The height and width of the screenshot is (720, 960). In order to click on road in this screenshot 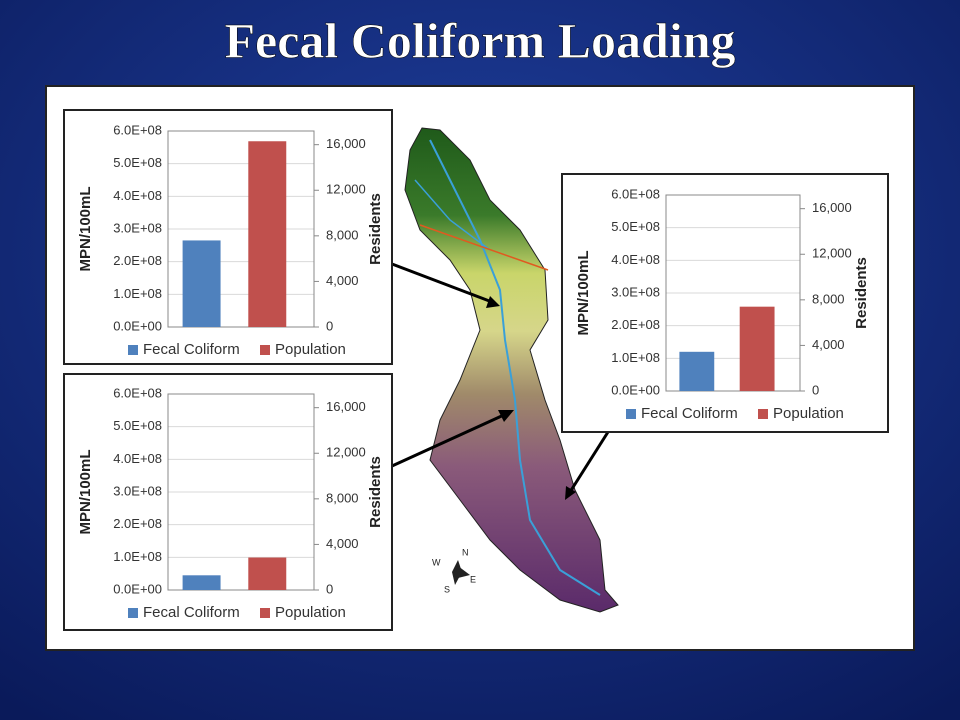, I will do `click(484, 247)`.